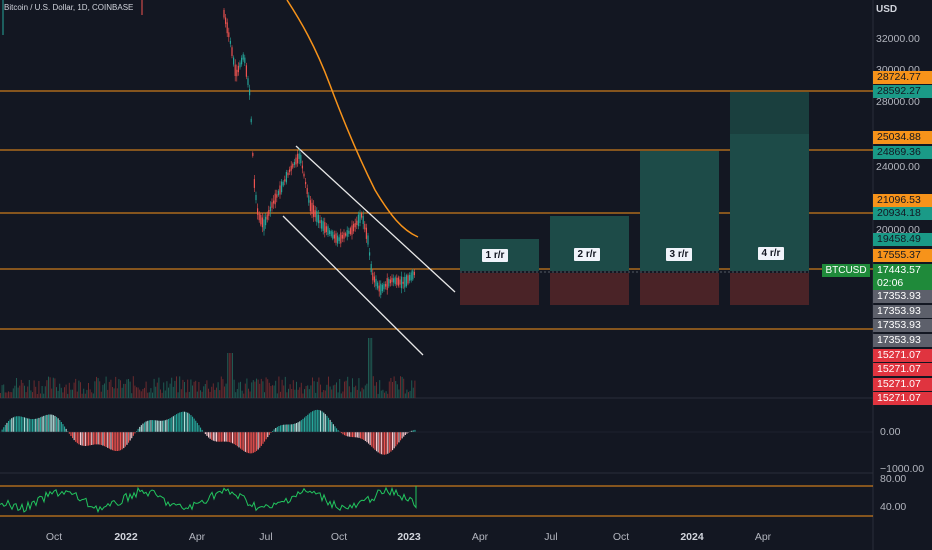  I want to click on position-boxes, so click(634, 198).